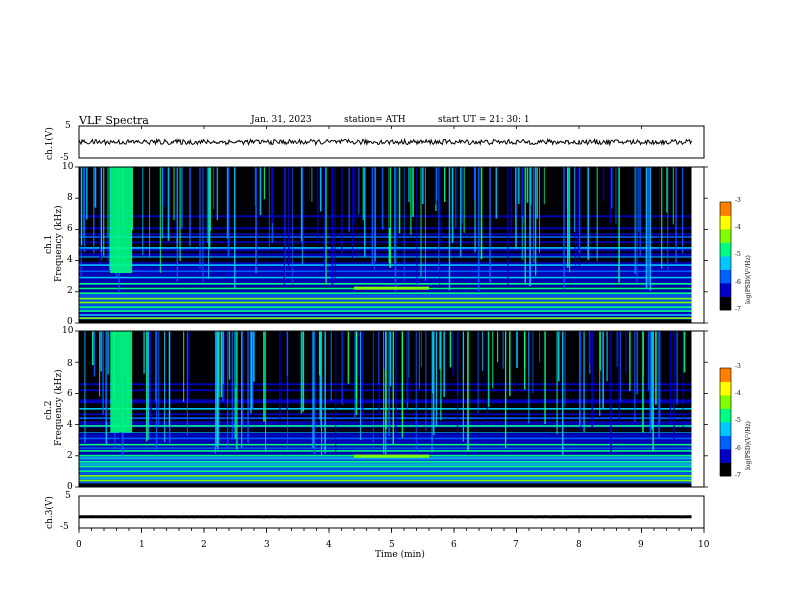 The height and width of the screenshot is (612, 792). I want to click on ch2-spec-ytick: 2, so click(70, 456).